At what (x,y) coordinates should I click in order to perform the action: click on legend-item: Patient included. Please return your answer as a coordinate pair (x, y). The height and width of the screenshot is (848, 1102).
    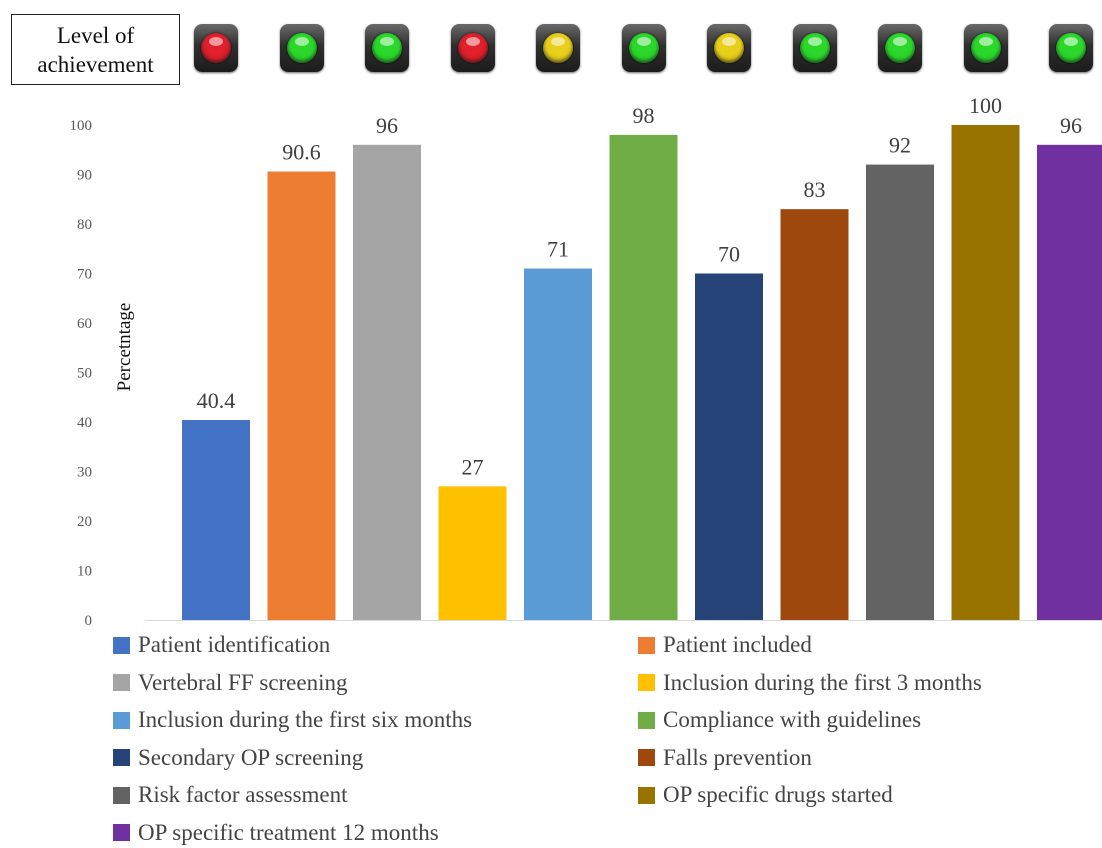
    Looking at the image, I should click on (725, 645).